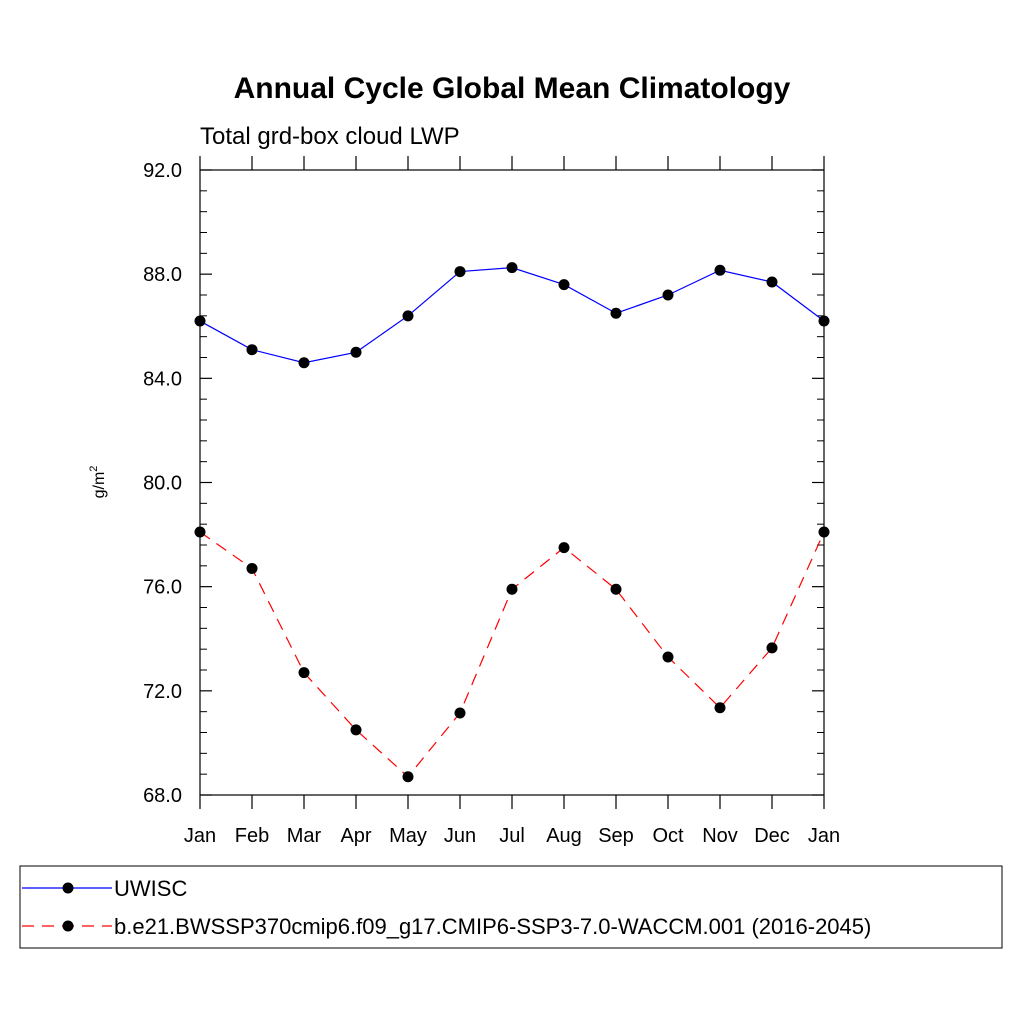 The width and height of the screenshot is (1024, 1024). What do you see at coordinates (460, 836) in the screenshot?
I see `x-tick-label: Jun` at bounding box center [460, 836].